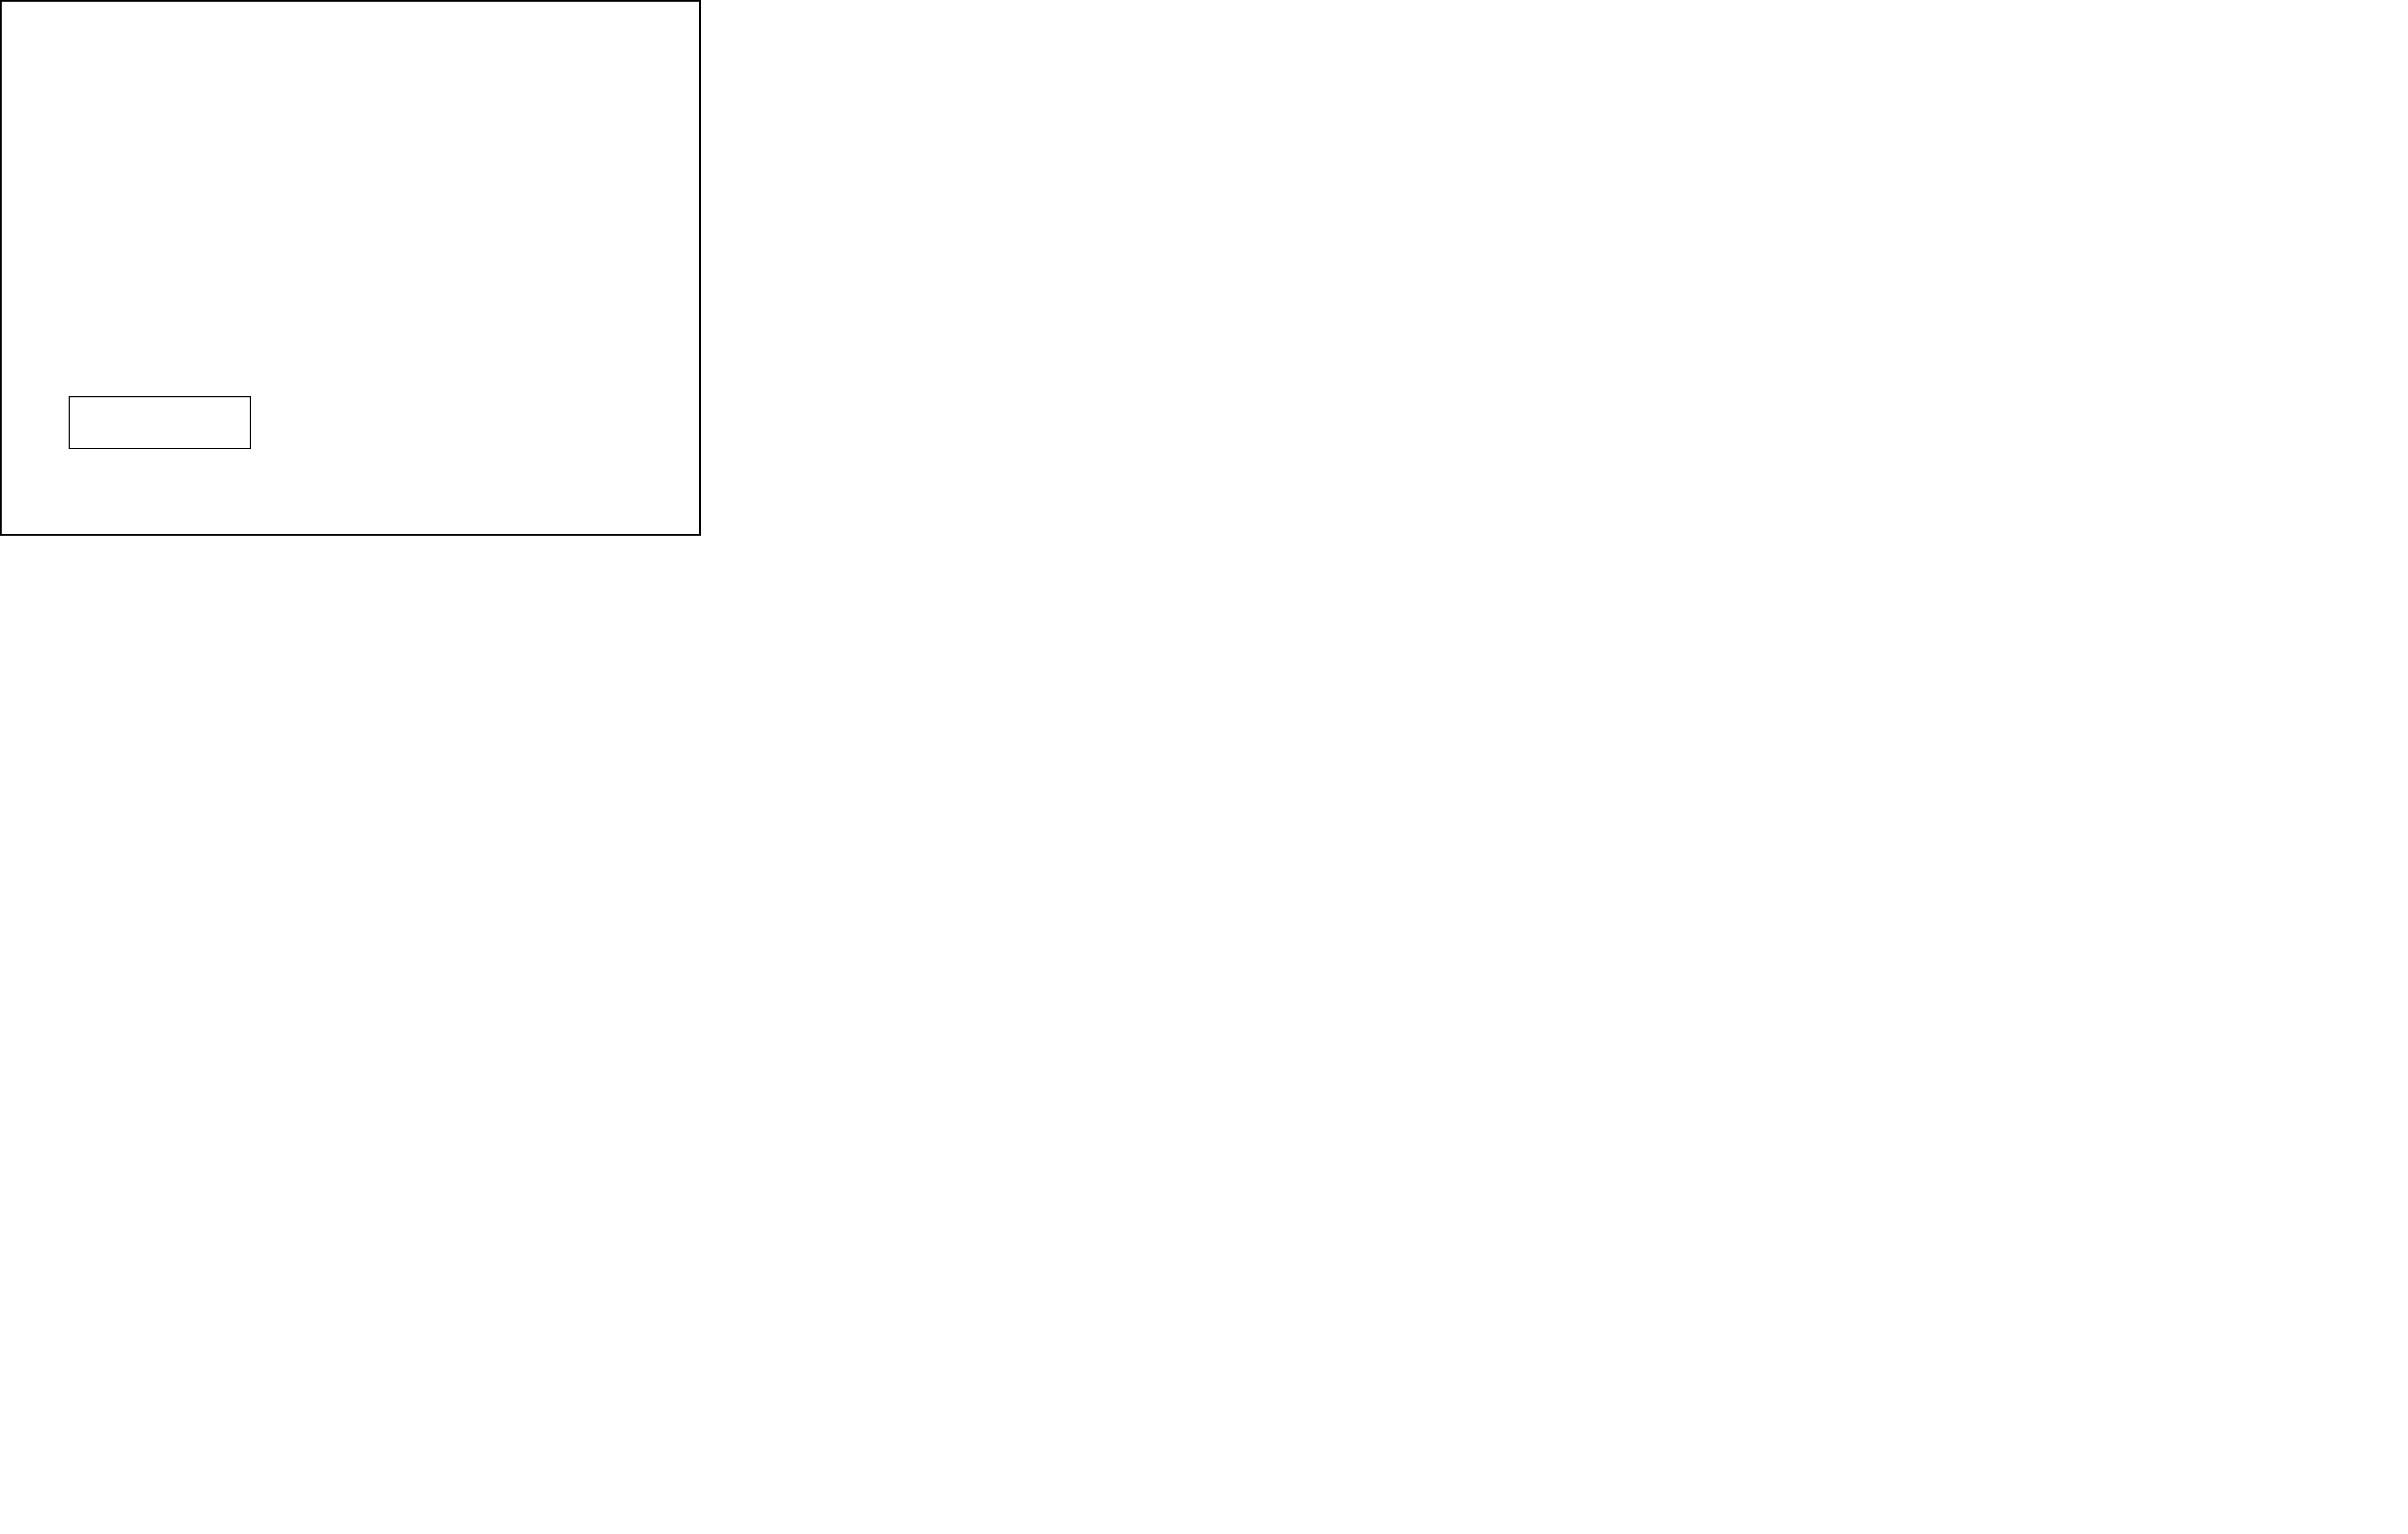  Describe the element at coordinates (167, 436) in the screenshot. I see `legend-item-citi` at that location.